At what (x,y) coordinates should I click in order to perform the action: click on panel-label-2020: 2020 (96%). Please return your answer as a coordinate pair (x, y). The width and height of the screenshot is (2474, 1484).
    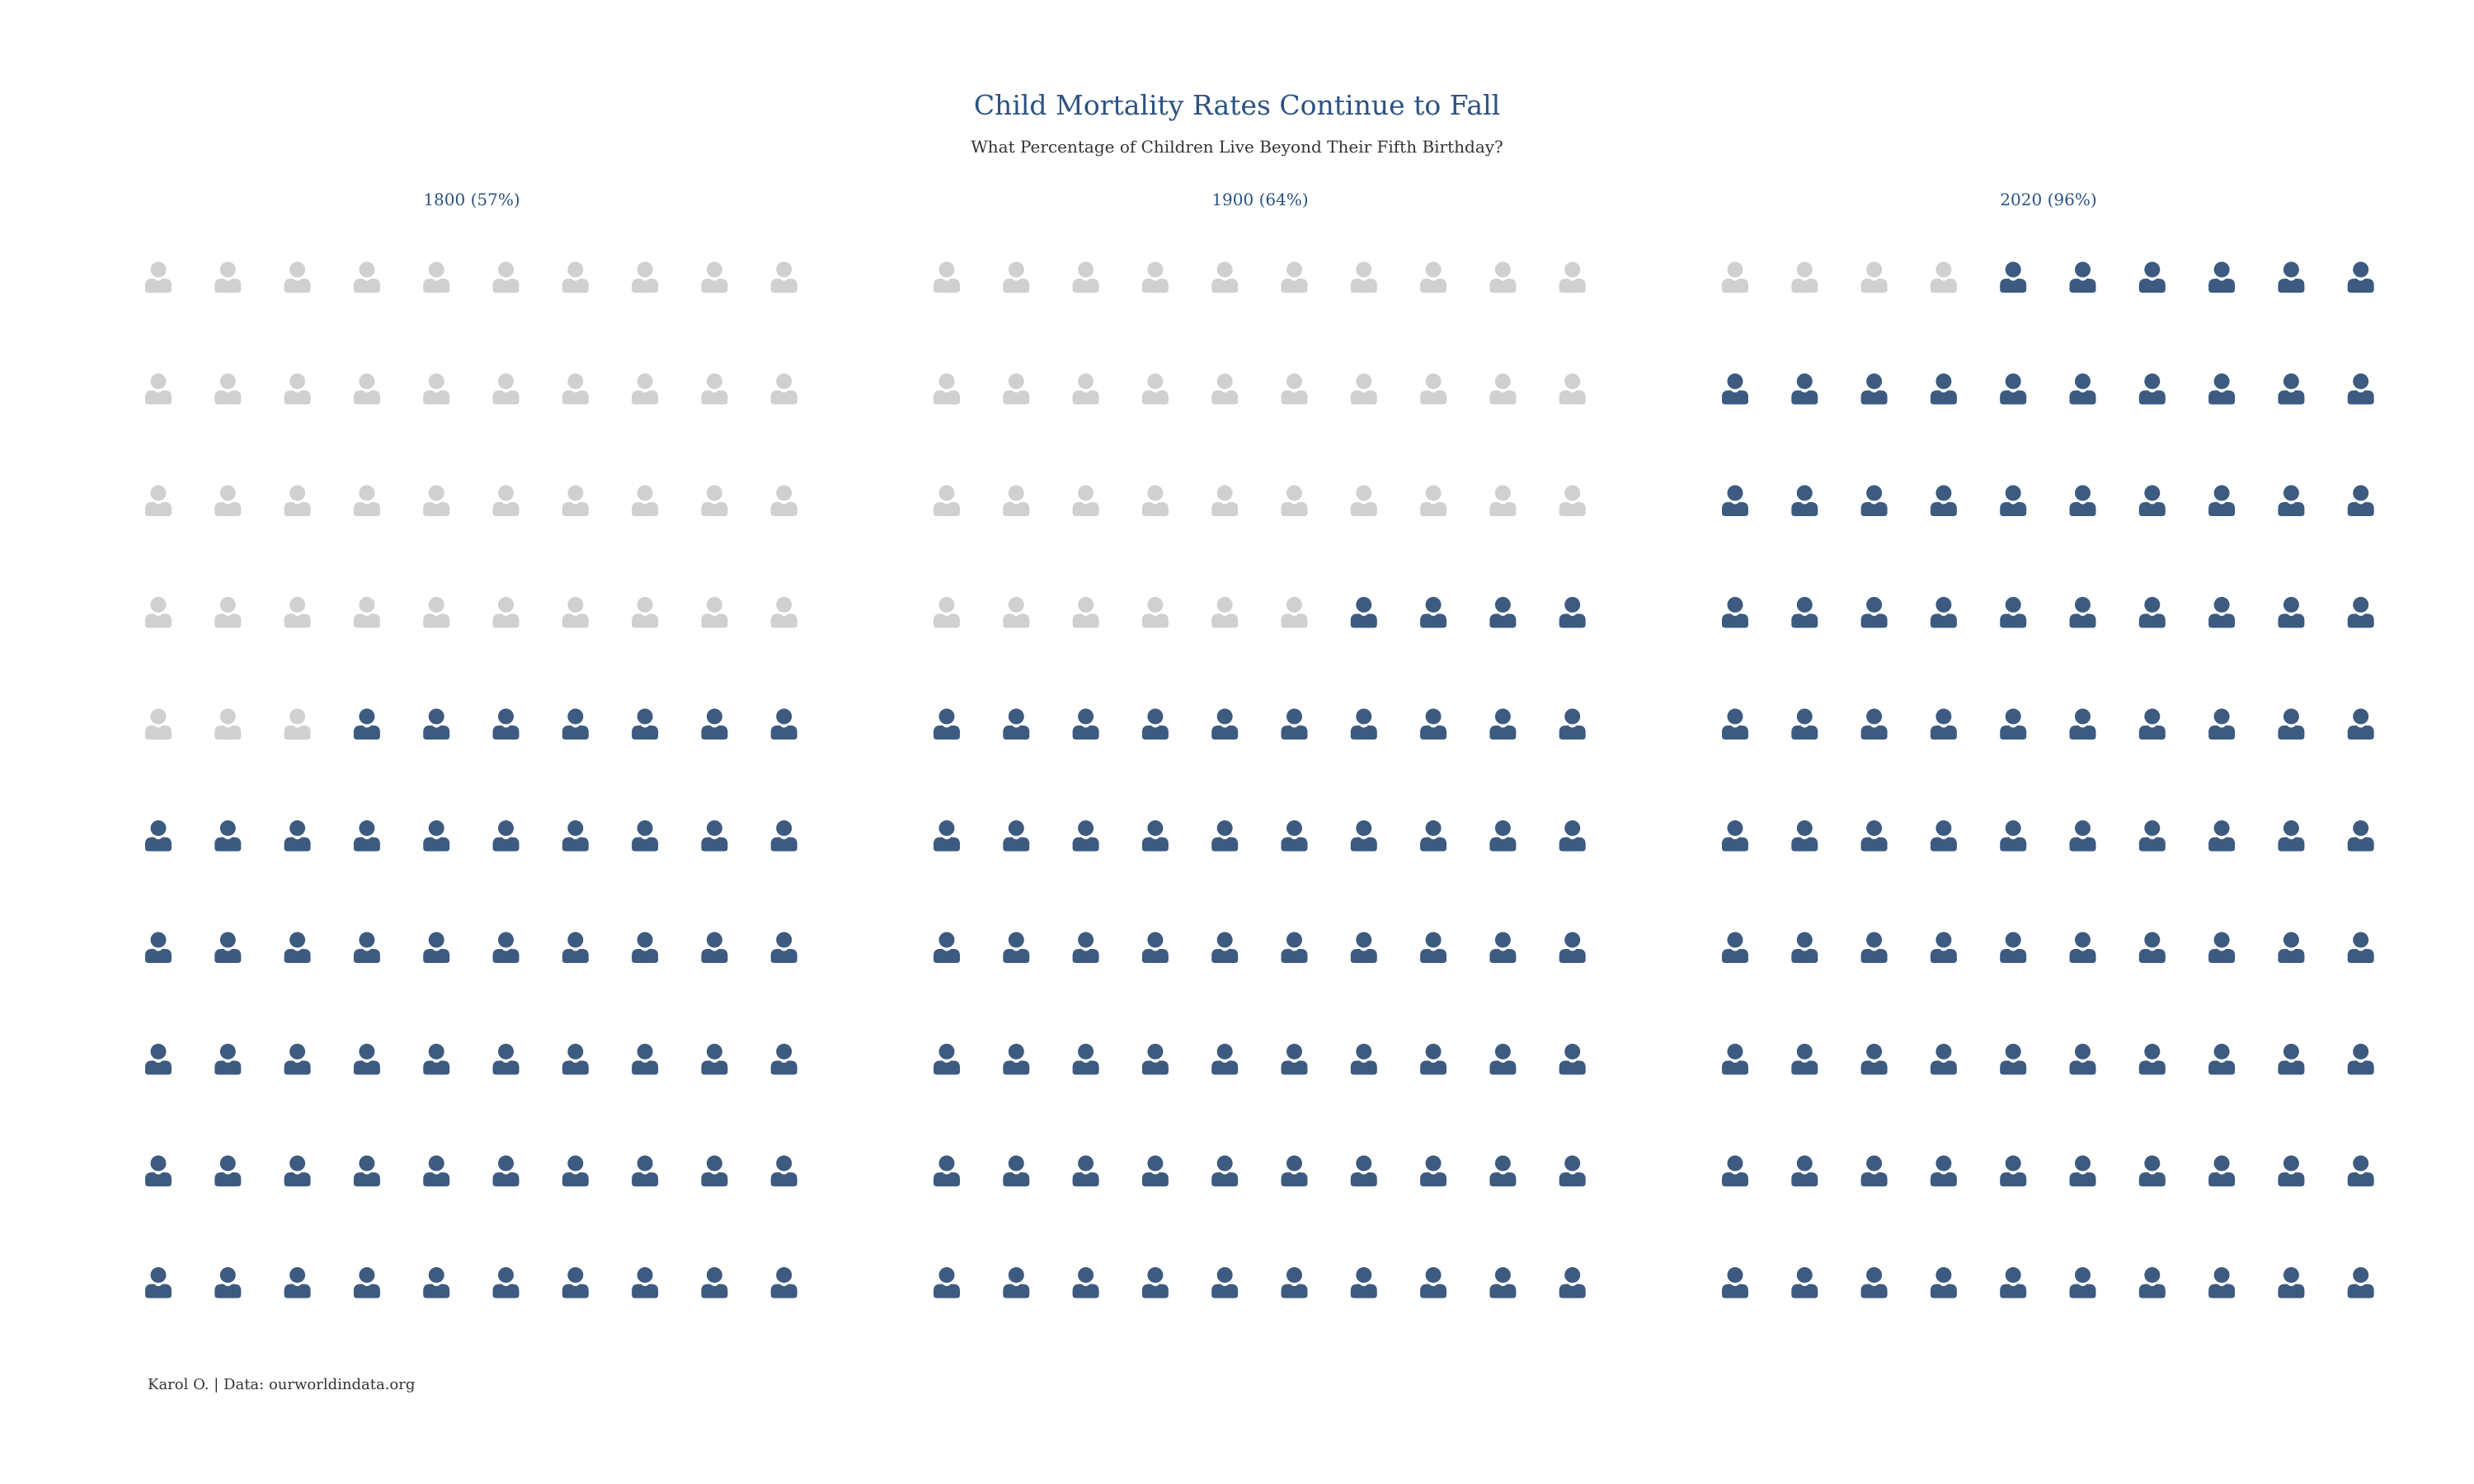
    Looking at the image, I should click on (2048, 199).